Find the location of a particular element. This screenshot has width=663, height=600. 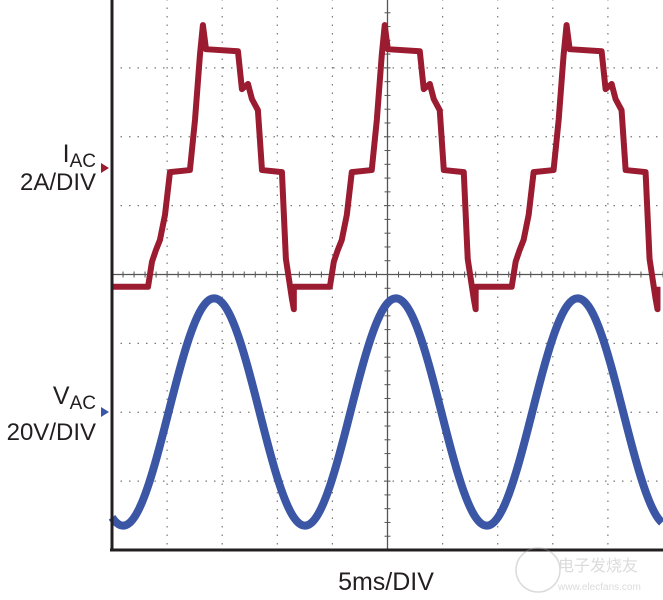

vac-scale-label: 20V/DIV is located at coordinates (51, 432).